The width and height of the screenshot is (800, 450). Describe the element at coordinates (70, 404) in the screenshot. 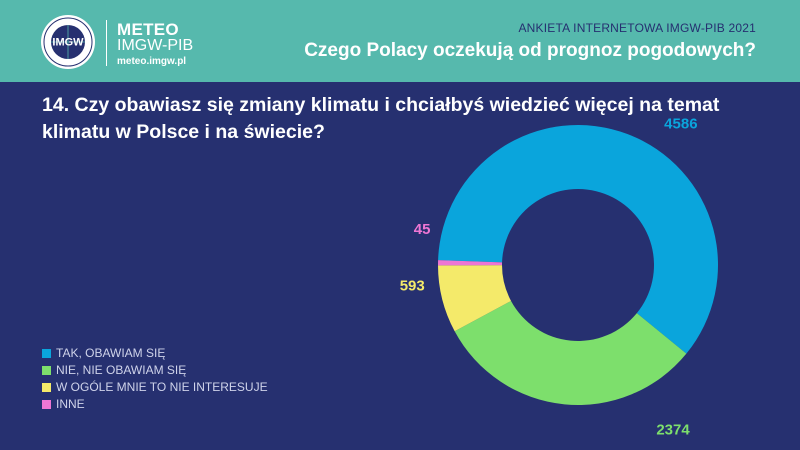

I see `legend-label: INNE` at that location.